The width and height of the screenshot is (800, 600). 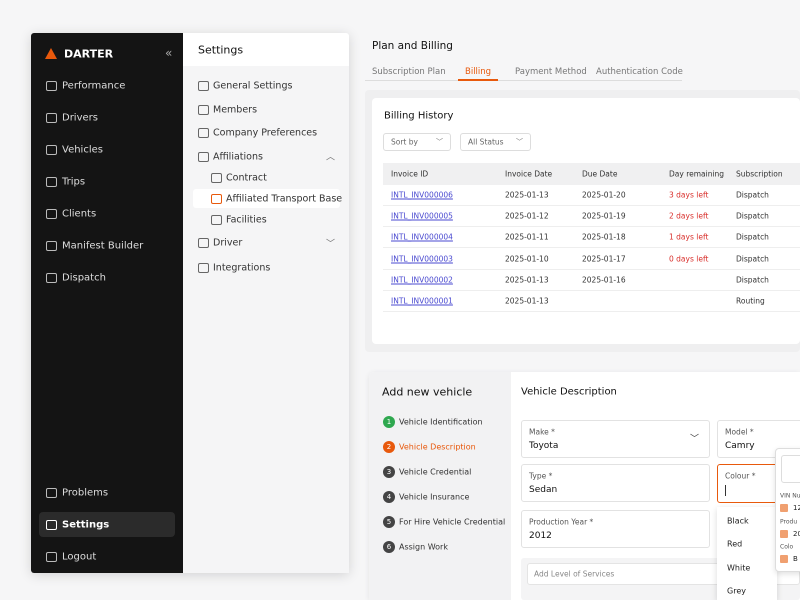 What do you see at coordinates (740, 476) in the screenshot?
I see `field-label: Colour *` at bounding box center [740, 476].